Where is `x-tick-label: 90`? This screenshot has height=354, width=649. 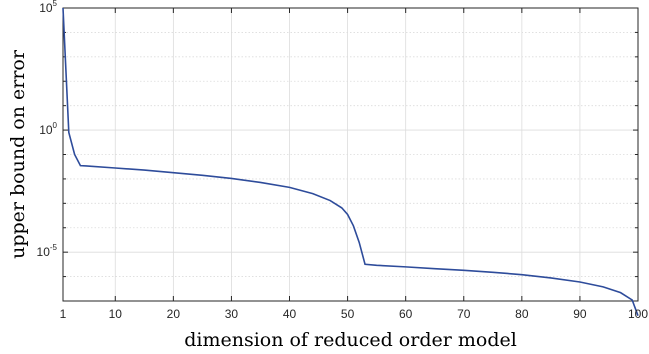 x-tick-label: 90 is located at coordinates (580, 314).